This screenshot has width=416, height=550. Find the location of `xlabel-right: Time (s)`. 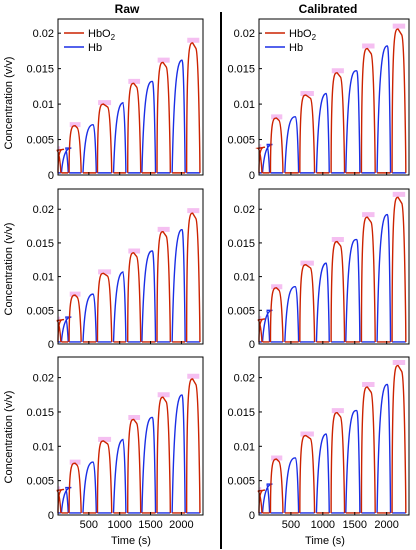

xlabel-right: Time (s) is located at coordinates (325, 541).